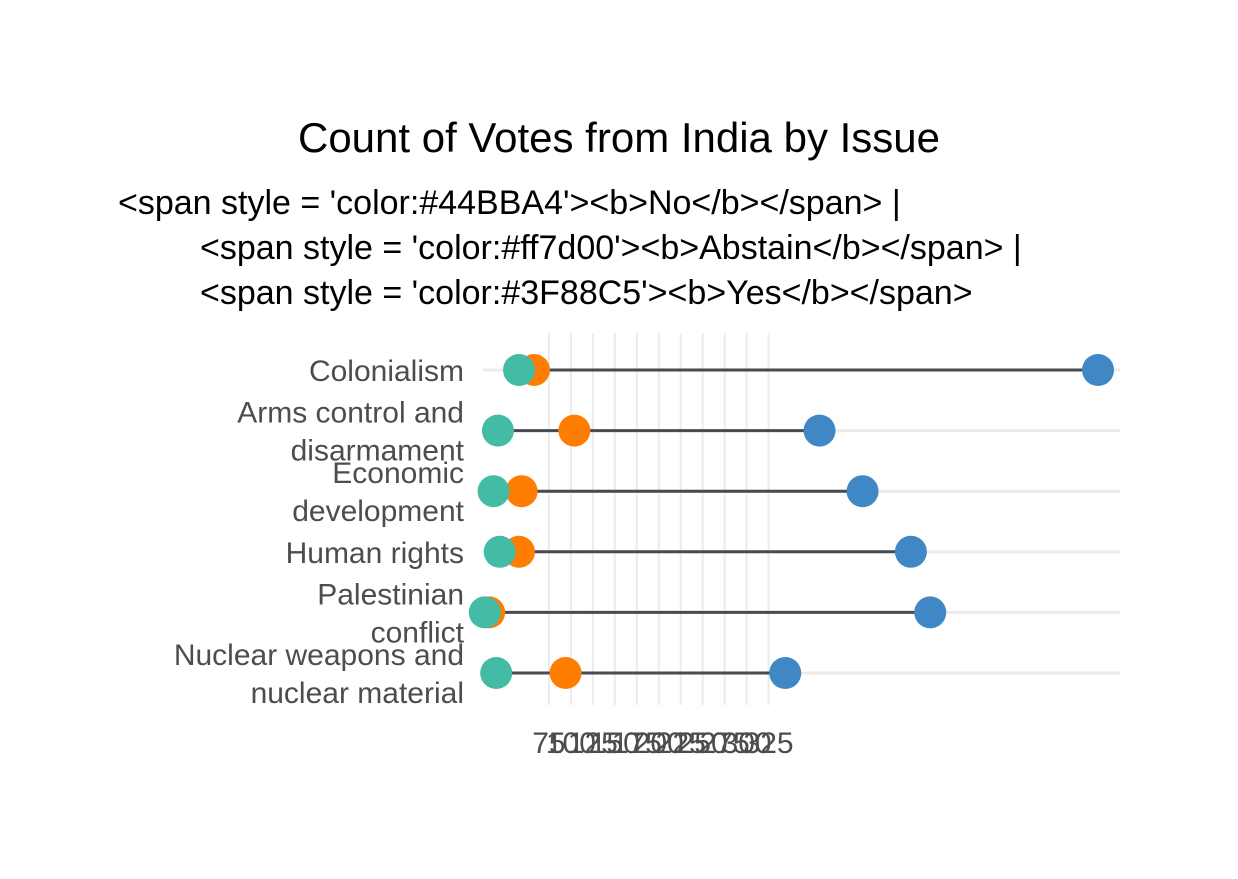 This screenshot has width=1238, height=879. What do you see at coordinates (390, 594) in the screenshot?
I see `category-label-4-0: Palestinian` at bounding box center [390, 594].